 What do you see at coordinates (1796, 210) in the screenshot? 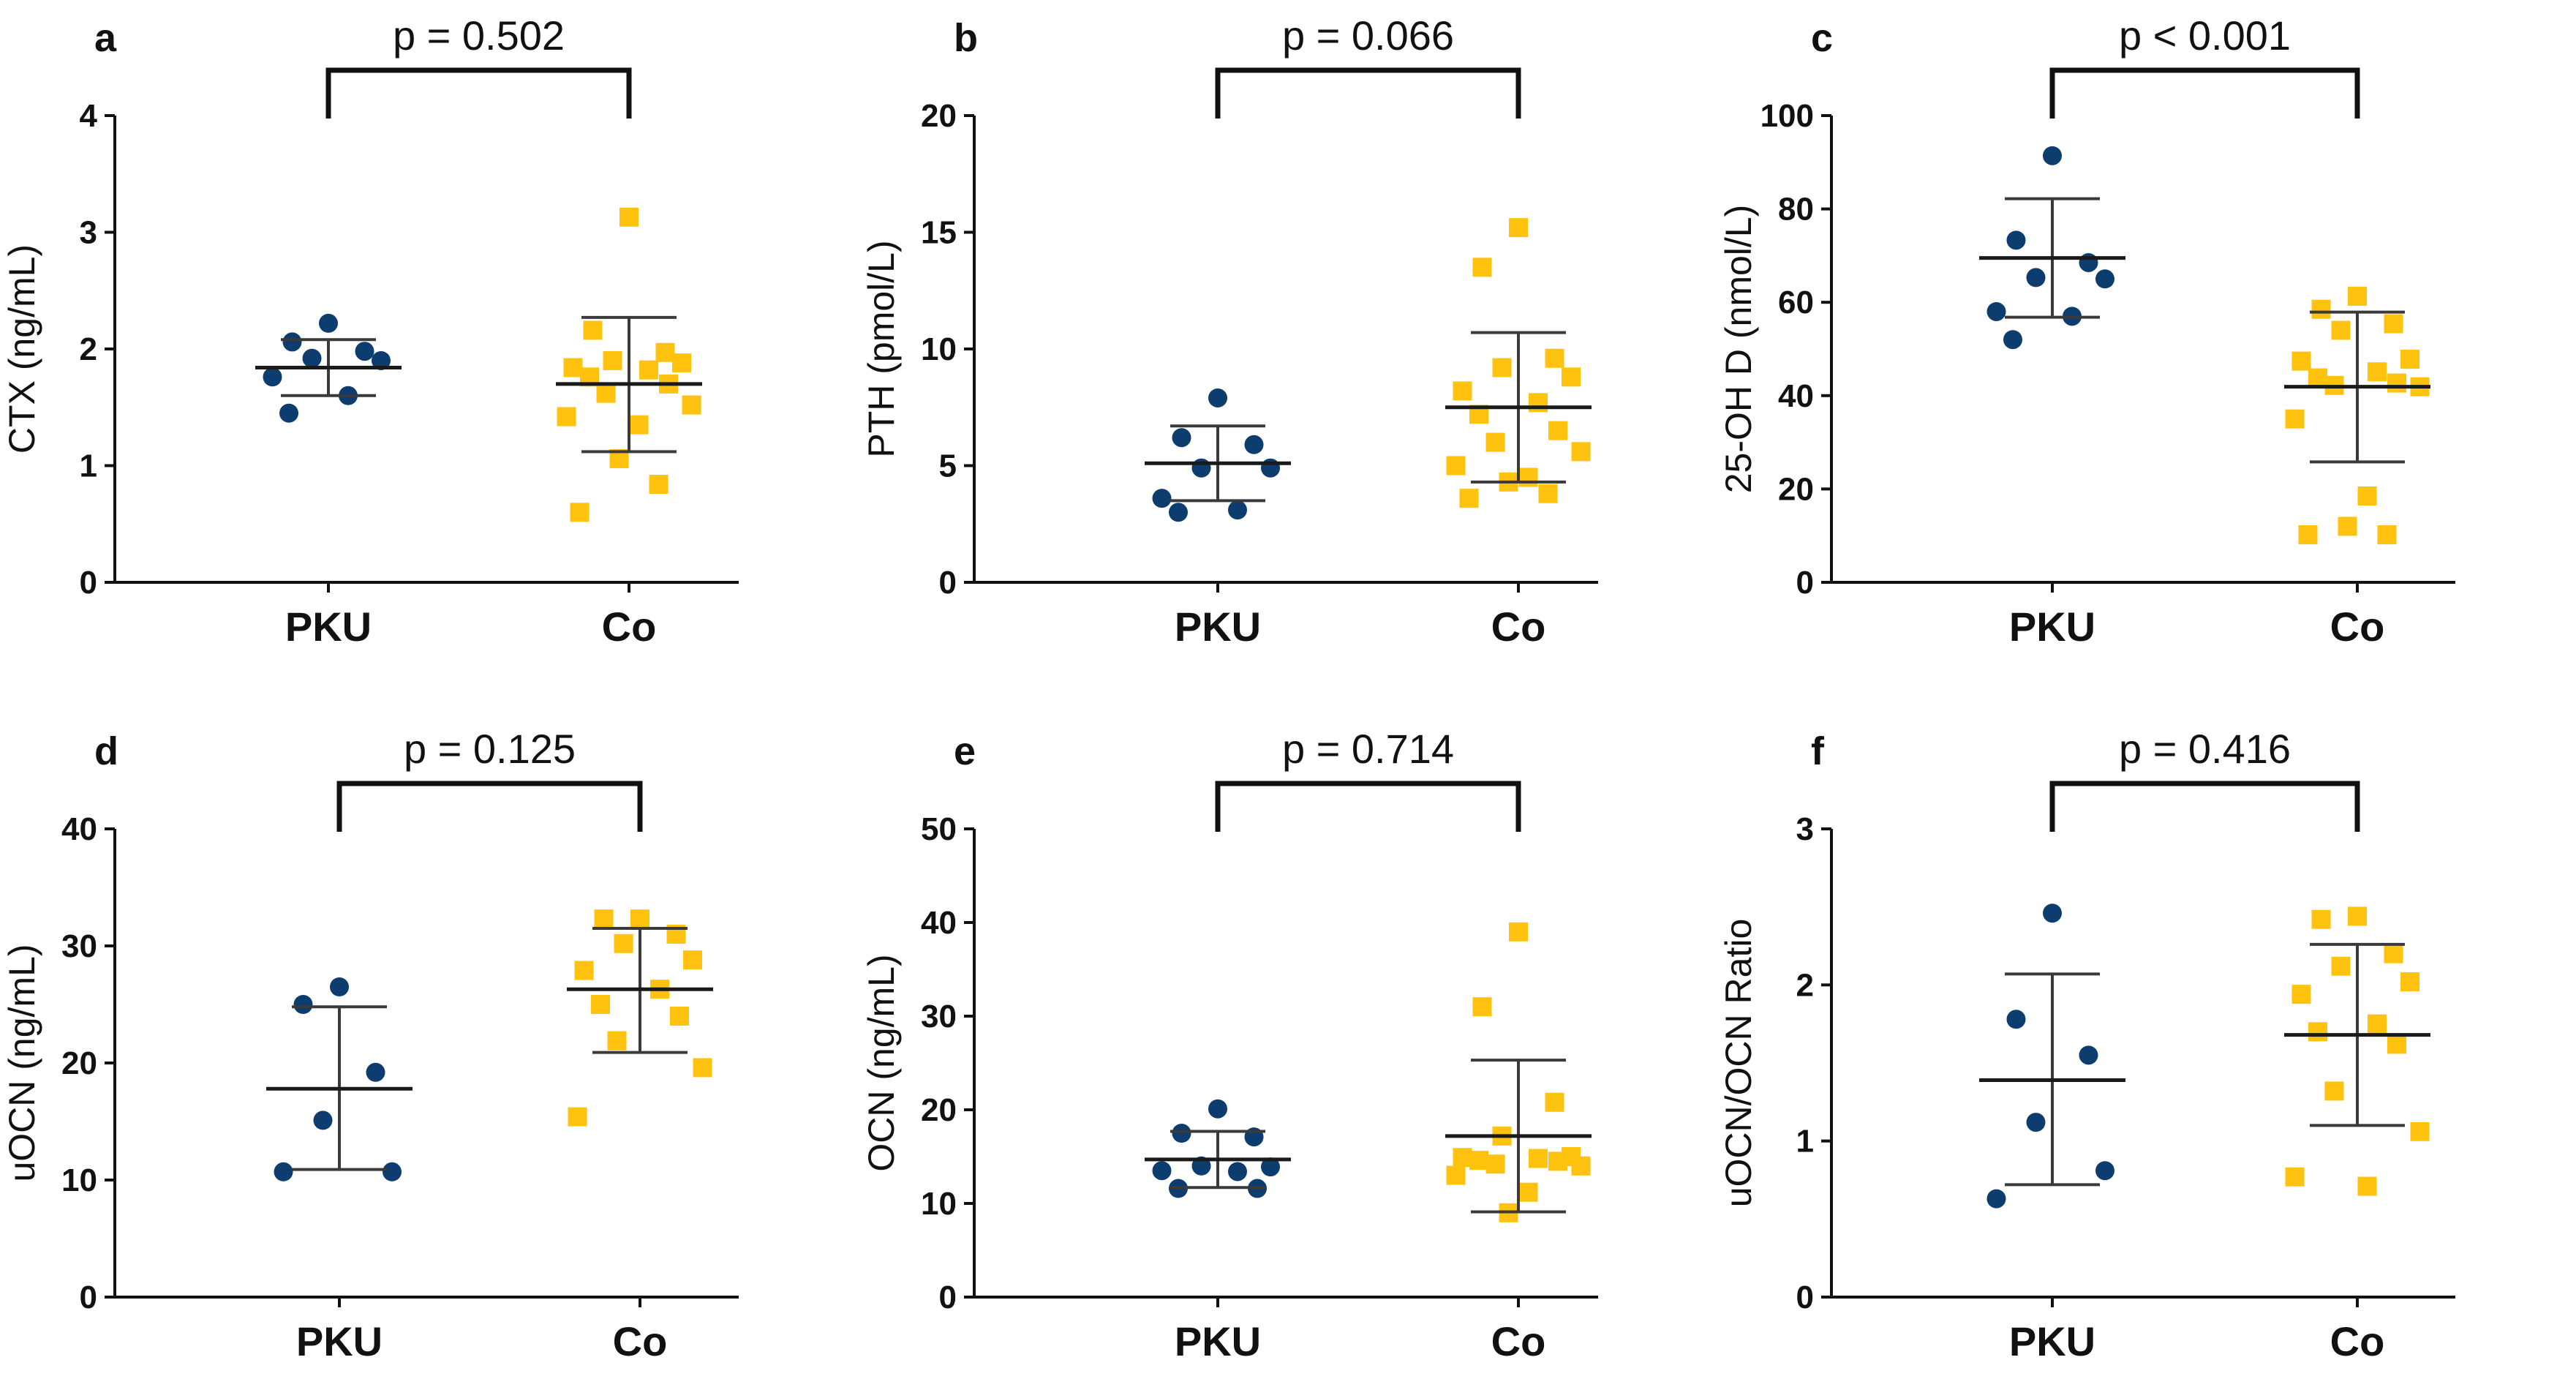
I see `y-tick-label: 80` at bounding box center [1796, 210].